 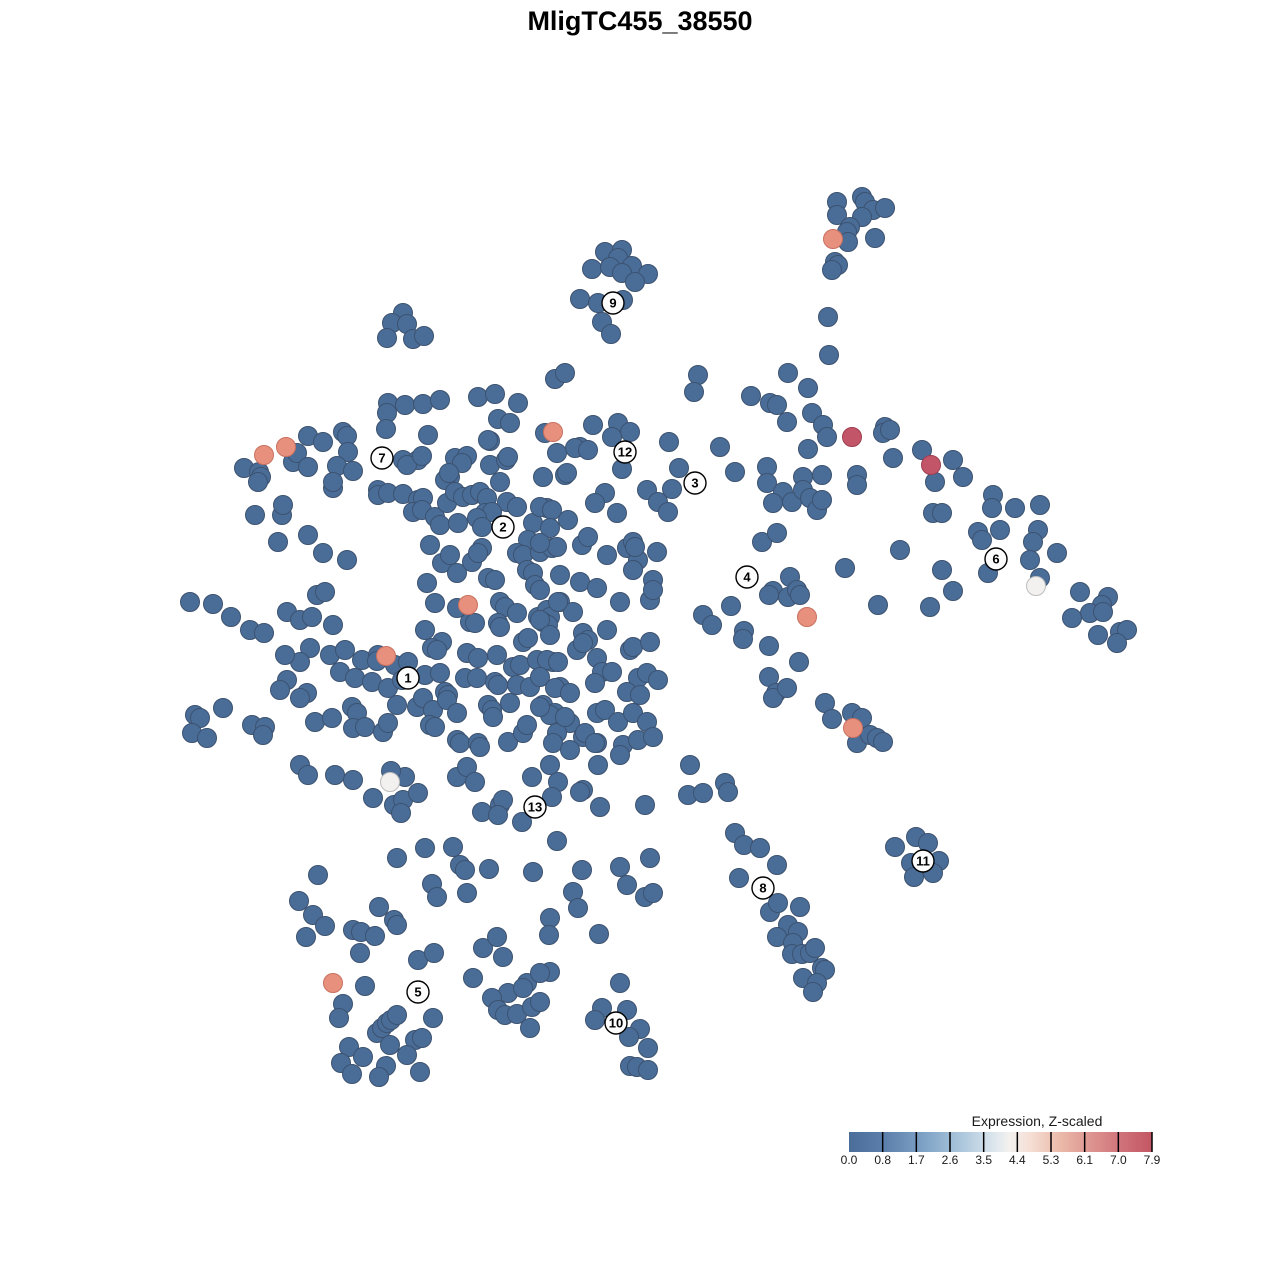 What do you see at coordinates (1017, 1160) in the screenshot?
I see `legend-tick-label: 4.4` at bounding box center [1017, 1160].